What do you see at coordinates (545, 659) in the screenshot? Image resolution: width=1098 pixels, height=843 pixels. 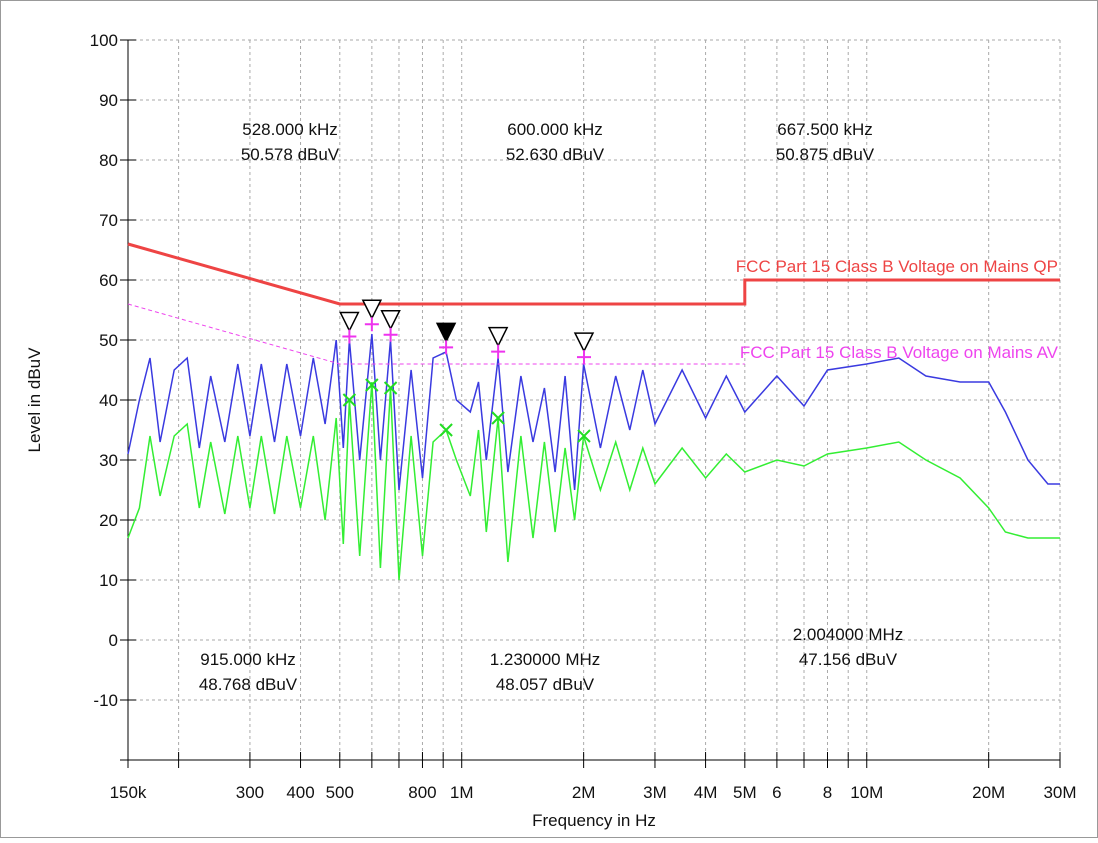 I see `marker-frequency: 1.230000 MHz` at bounding box center [545, 659].